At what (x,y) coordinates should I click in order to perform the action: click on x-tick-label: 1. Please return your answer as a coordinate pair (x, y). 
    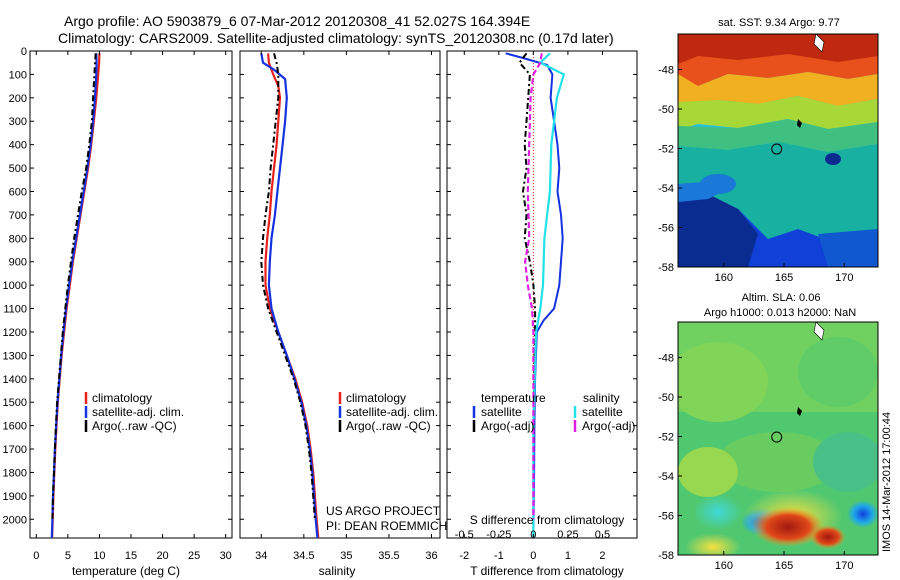
    Looking at the image, I should click on (568, 556).